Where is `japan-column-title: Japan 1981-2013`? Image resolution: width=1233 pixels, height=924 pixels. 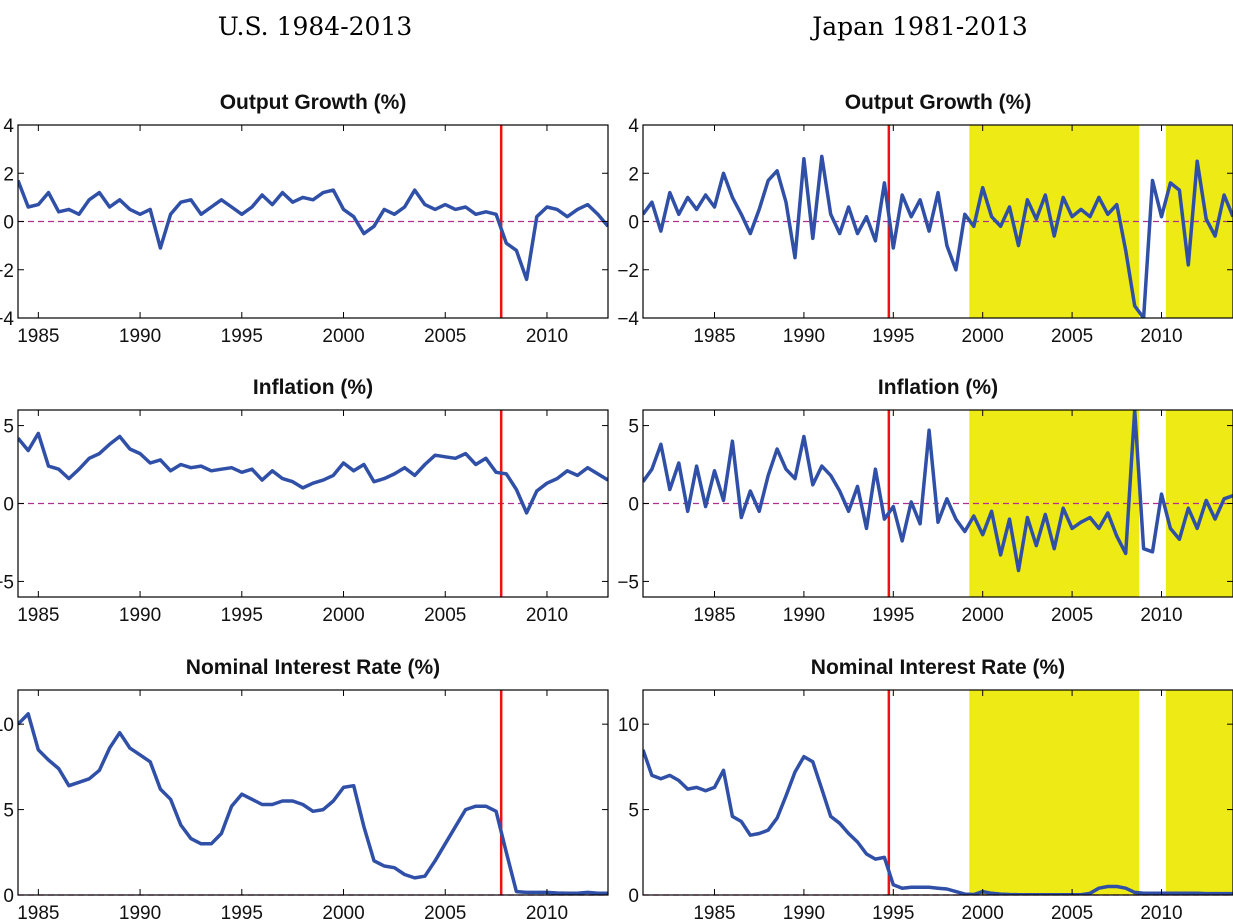 japan-column-title: Japan 1981-2013 is located at coordinates (920, 26).